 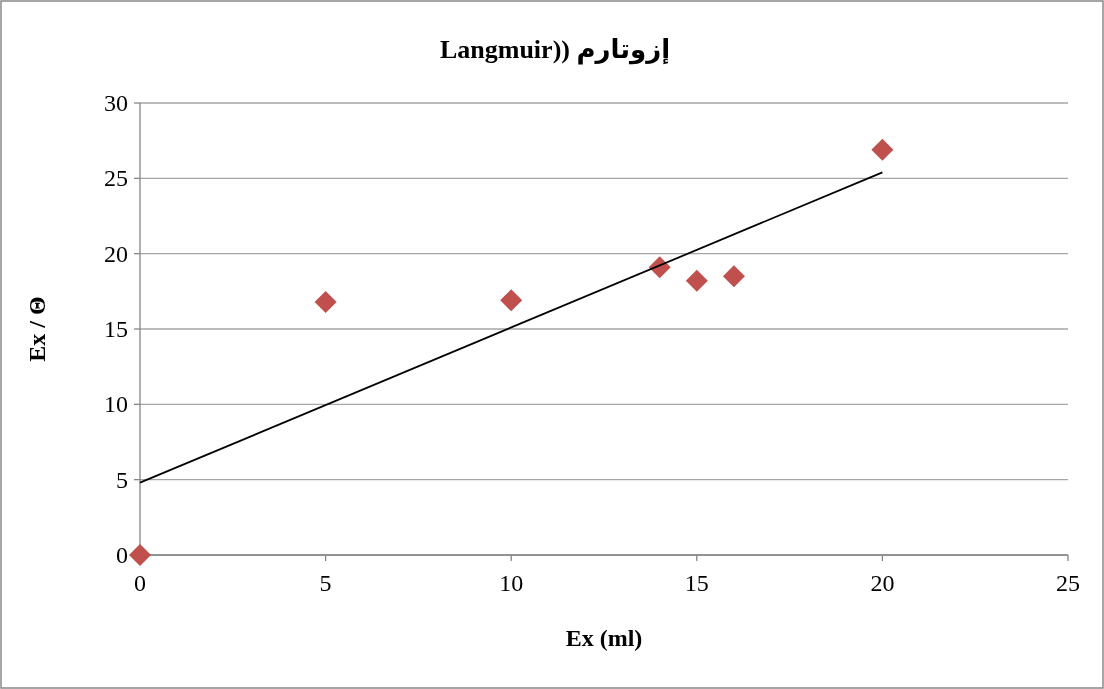 I want to click on x-tick-label: 10, so click(x=511, y=583).